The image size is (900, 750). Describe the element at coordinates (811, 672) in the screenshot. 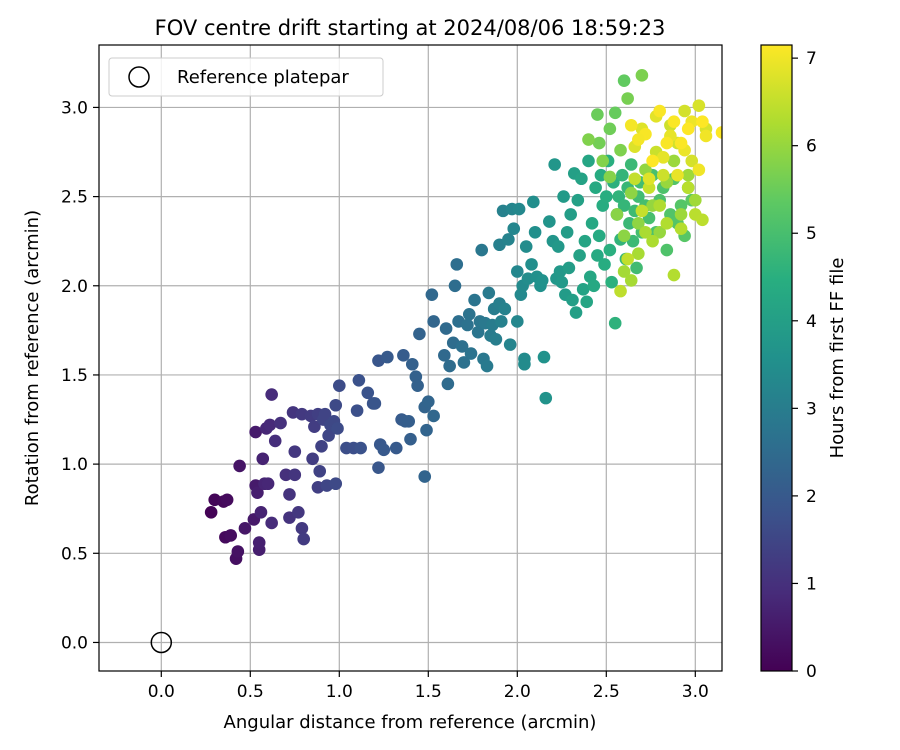

I see `colorbar-tick-label: 0` at that location.